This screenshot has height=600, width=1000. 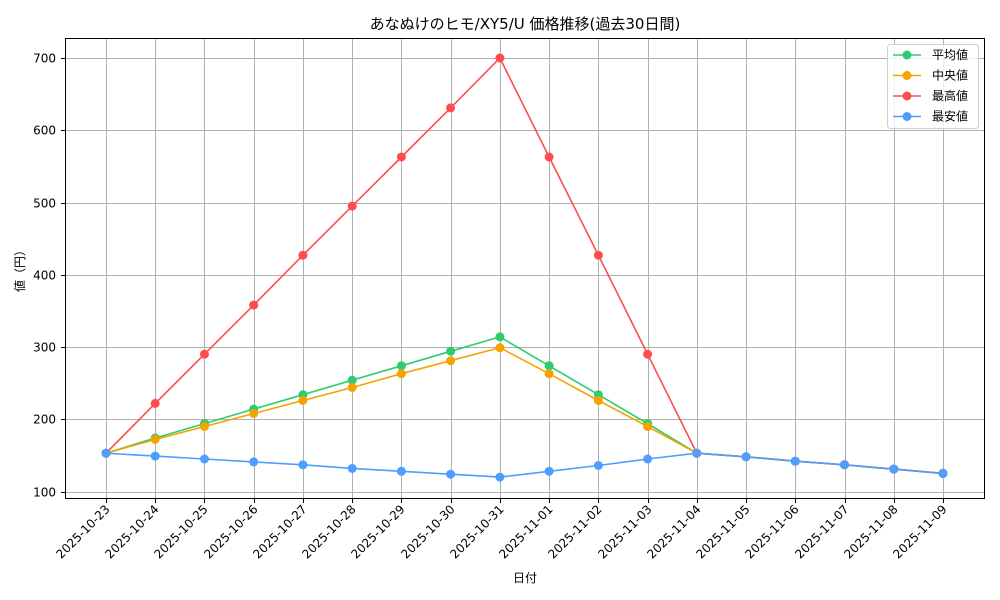 What do you see at coordinates (525, 578) in the screenshot?
I see `x-axis-label: 日付` at bounding box center [525, 578].